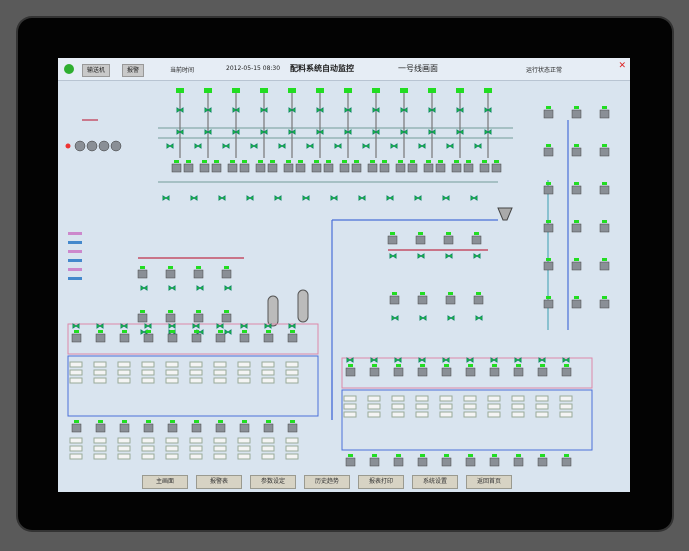 The height and width of the screenshot is (551, 689). What do you see at coordinates (68, 146) in the screenshot?
I see `alarm-indicator` at bounding box center [68, 146].